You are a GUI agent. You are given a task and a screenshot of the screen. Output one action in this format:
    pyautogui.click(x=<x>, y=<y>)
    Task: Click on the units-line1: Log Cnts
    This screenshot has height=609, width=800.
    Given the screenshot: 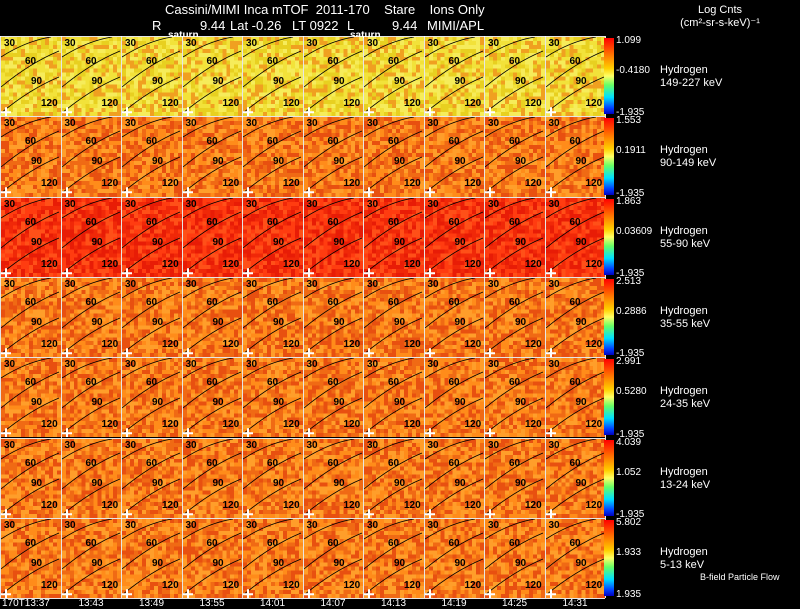 What is the action you would take?
    pyautogui.click(x=720, y=10)
    